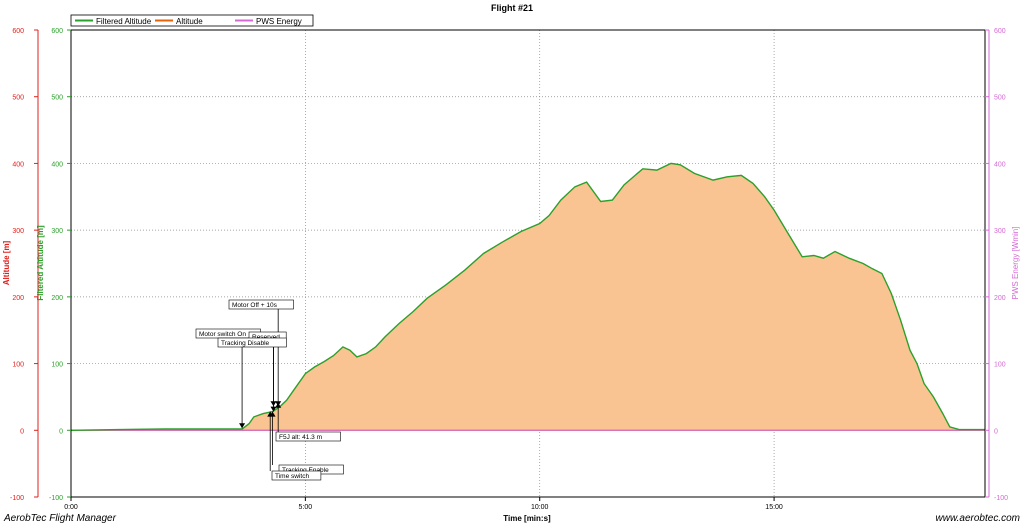 This screenshot has height=526, width=1024. Describe the element at coordinates (22, 431) in the screenshot. I see `y-tick-label-altitude: 0` at that location.